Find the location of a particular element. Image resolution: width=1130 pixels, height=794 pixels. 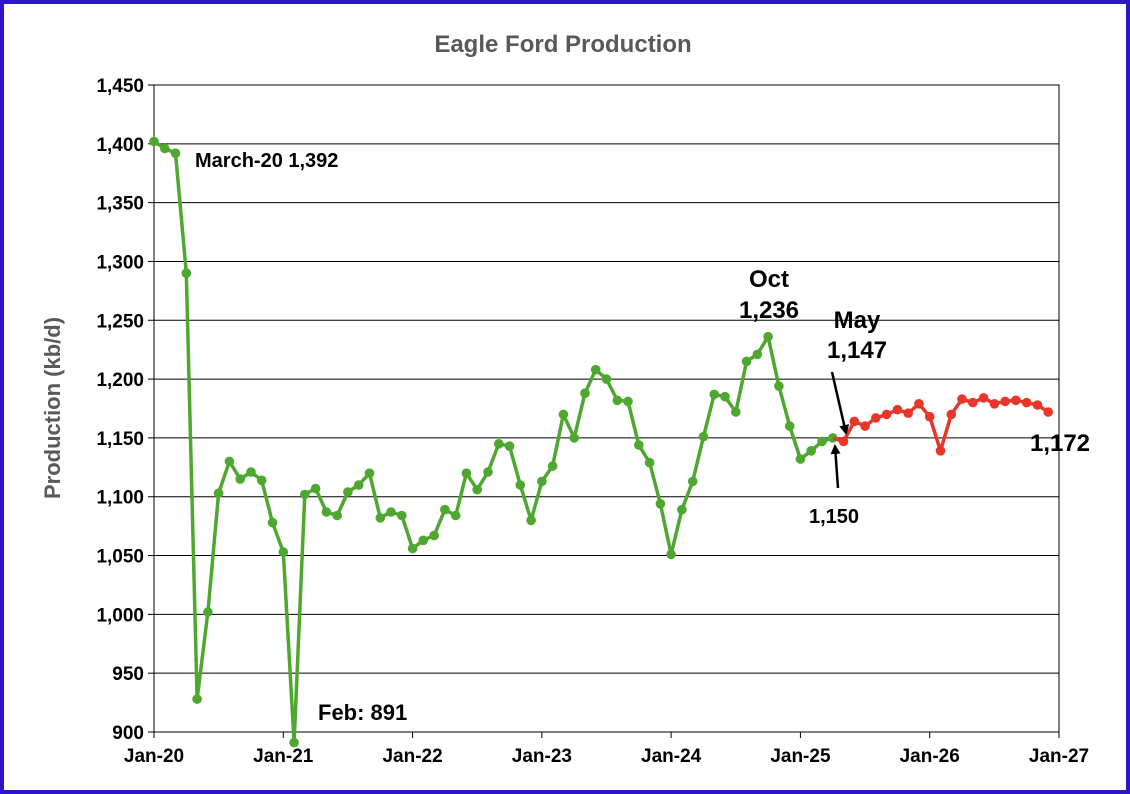

annotation-1147: 1,147 is located at coordinates (857, 350).